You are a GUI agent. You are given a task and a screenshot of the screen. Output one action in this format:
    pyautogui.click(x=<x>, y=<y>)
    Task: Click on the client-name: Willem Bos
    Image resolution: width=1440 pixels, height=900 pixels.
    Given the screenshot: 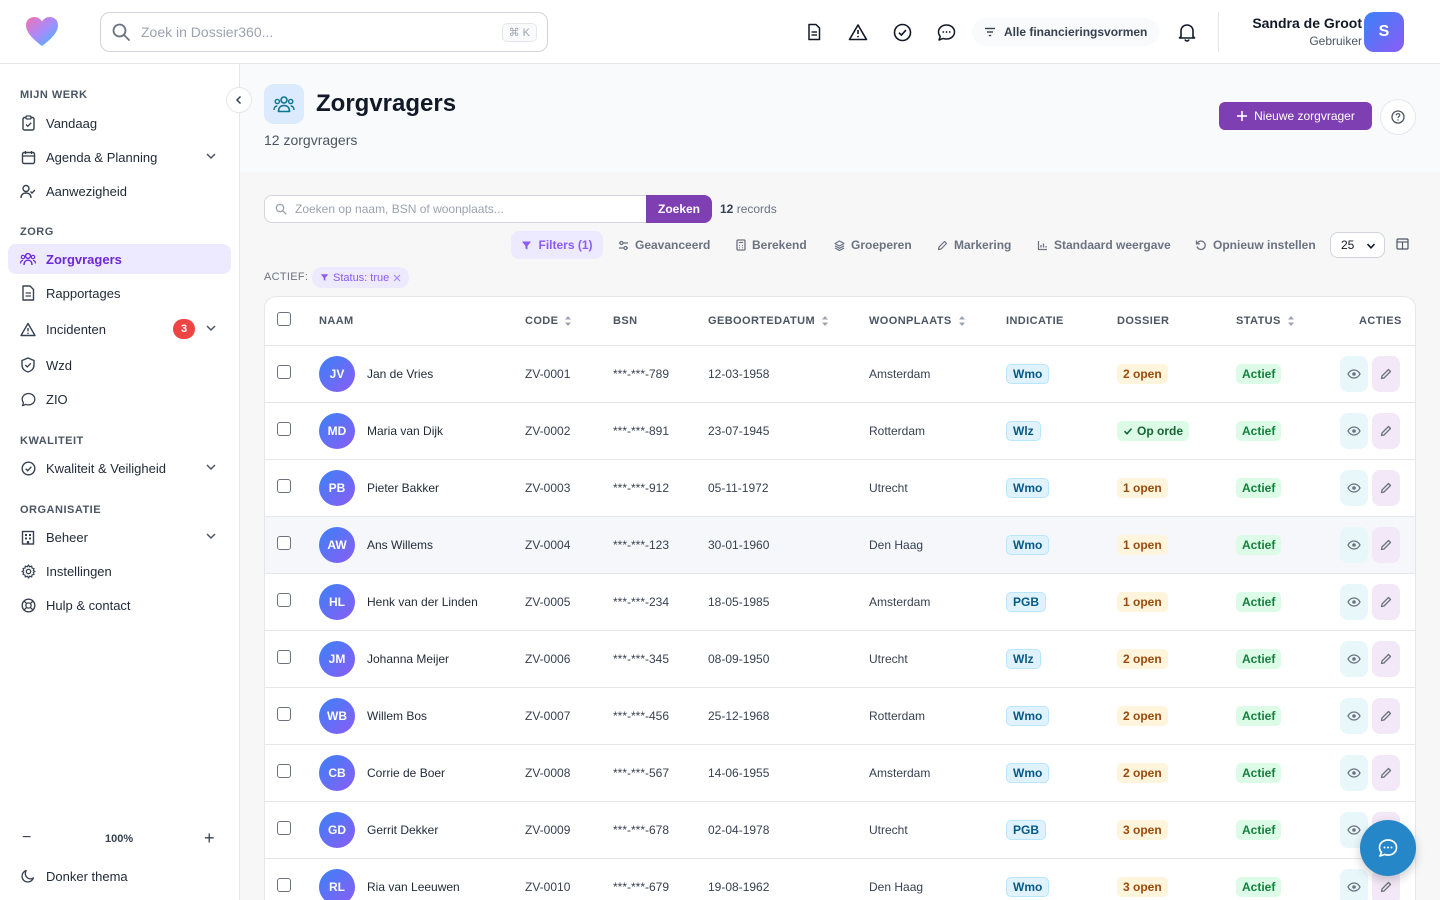 What is the action you would take?
    pyautogui.click(x=397, y=716)
    